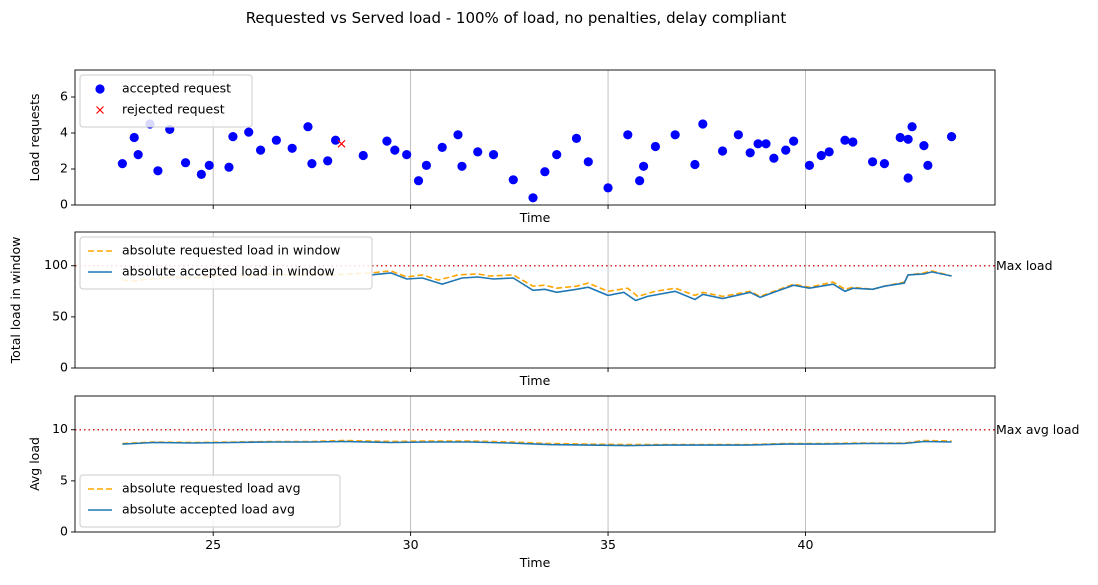 The width and height of the screenshot is (1098, 585). What do you see at coordinates (15, 301) in the screenshot?
I see `y-axis-label: Total load in window` at bounding box center [15, 301].